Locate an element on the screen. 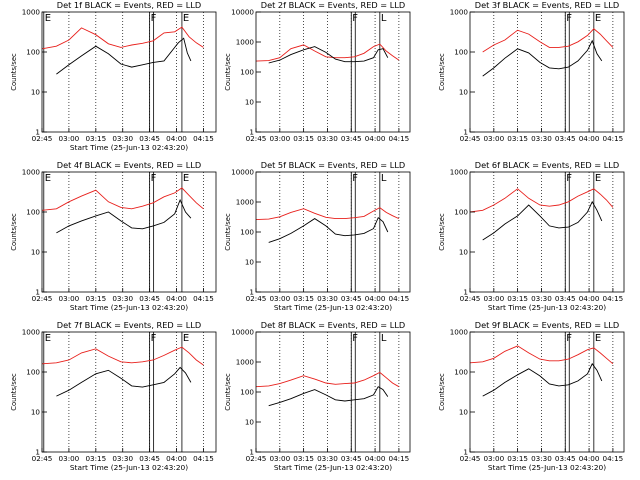 The image size is (640, 480). marker-label: L is located at coordinates (384, 178).